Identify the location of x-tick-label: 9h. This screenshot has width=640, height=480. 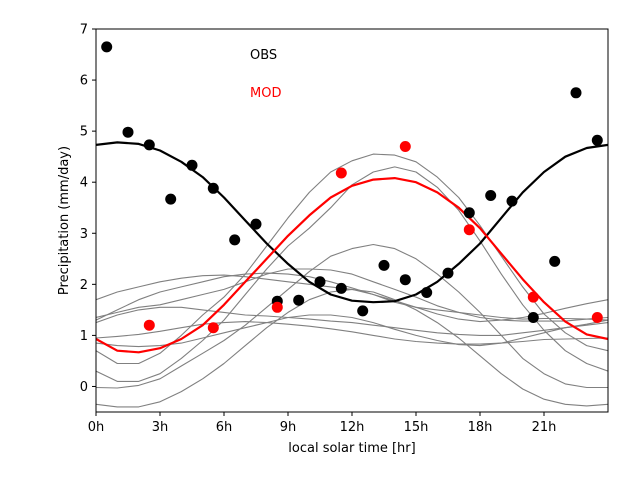
(288, 427).